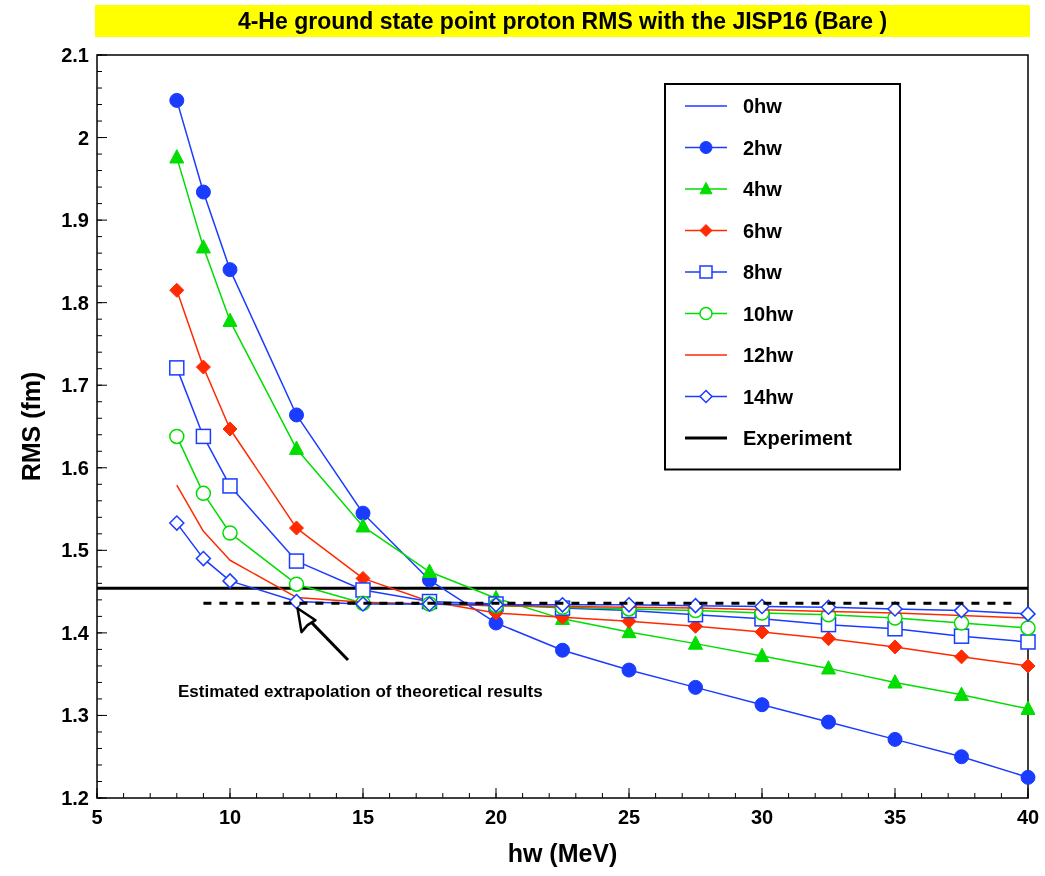 The image size is (1045, 876). I want to click on y-tick-label: 1.4, so click(75, 632).